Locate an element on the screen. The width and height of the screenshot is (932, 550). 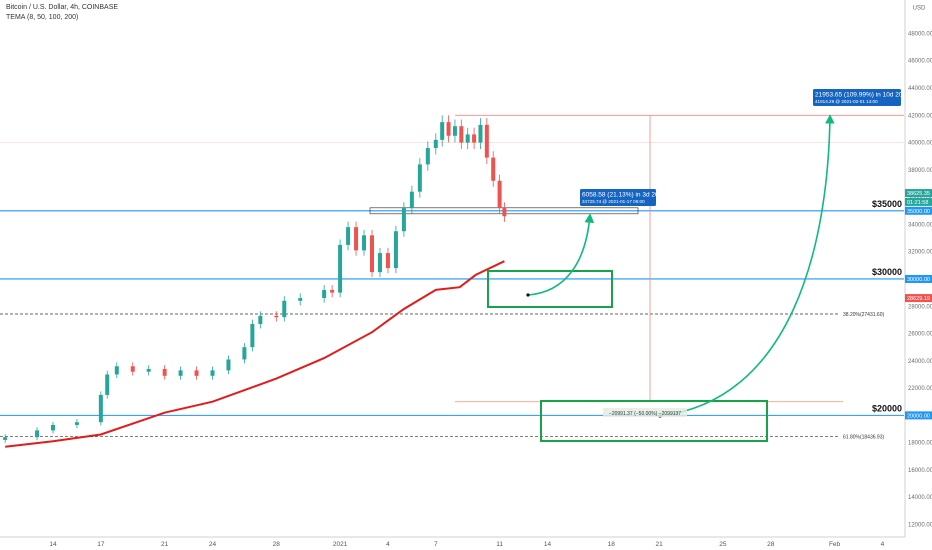
time-tick-label: 17 is located at coordinates (101, 544).